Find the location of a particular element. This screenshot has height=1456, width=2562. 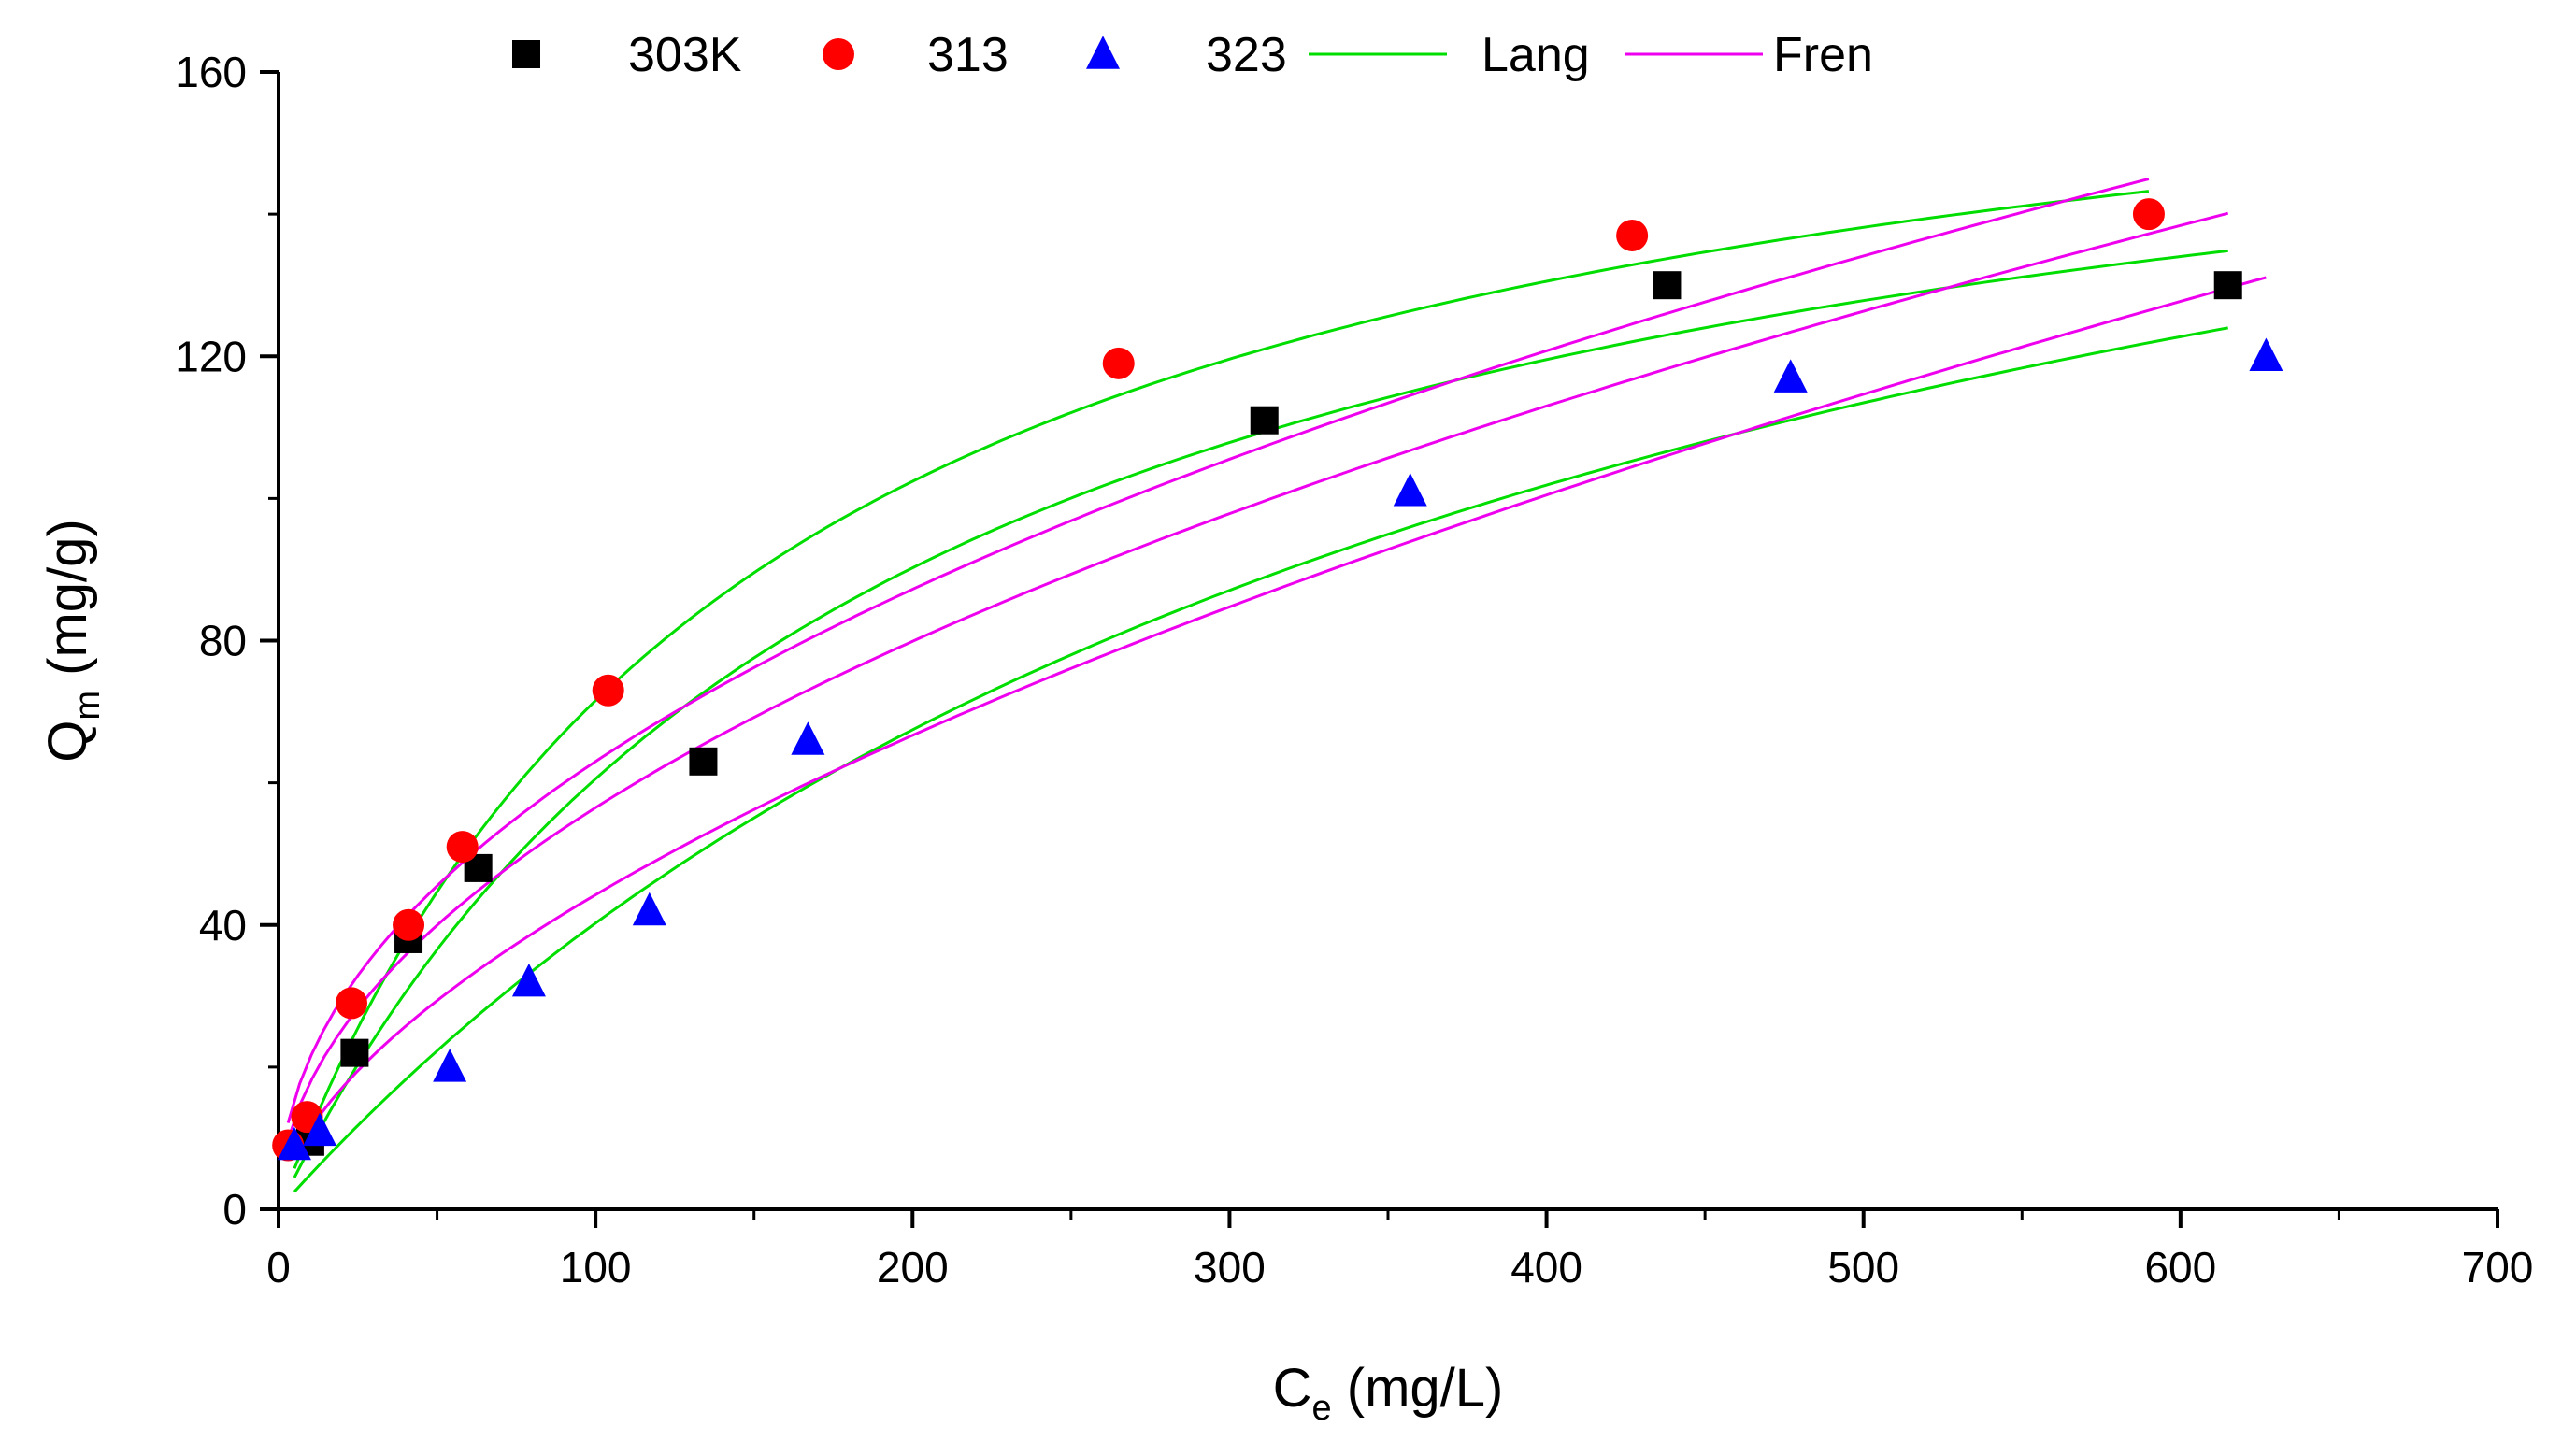

legend-label-303k: 303K is located at coordinates (685, 55).